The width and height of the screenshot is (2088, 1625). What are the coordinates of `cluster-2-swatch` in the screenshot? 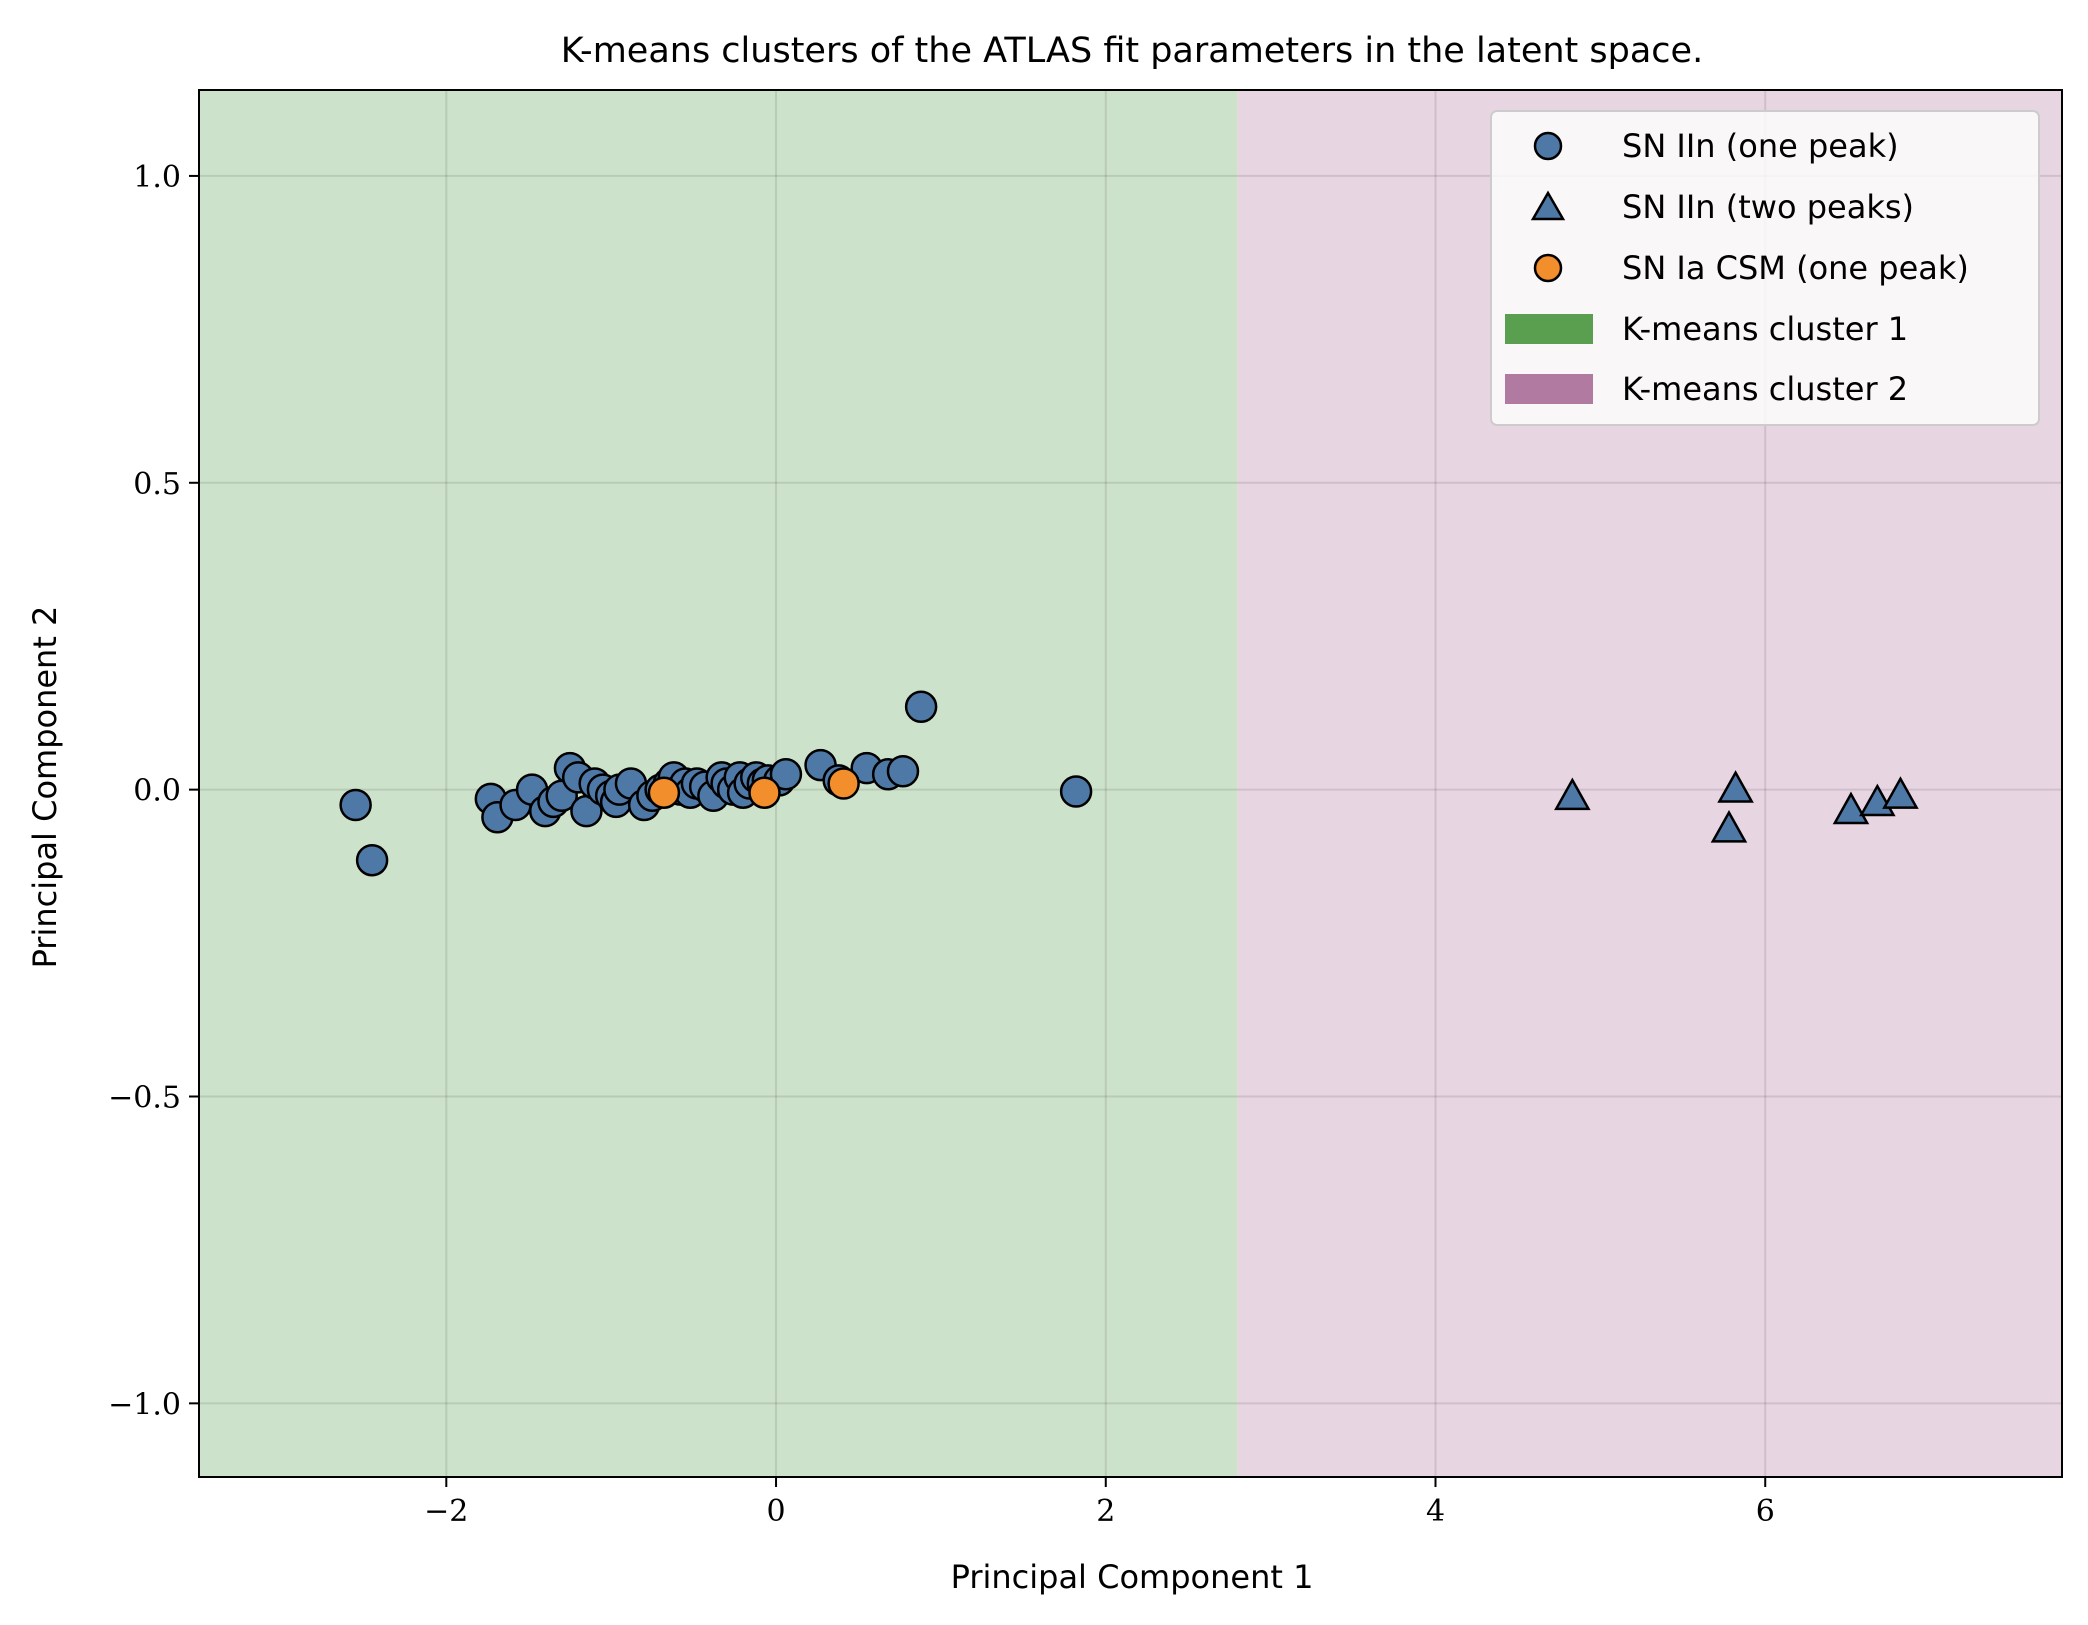 It's located at (1549, 389).